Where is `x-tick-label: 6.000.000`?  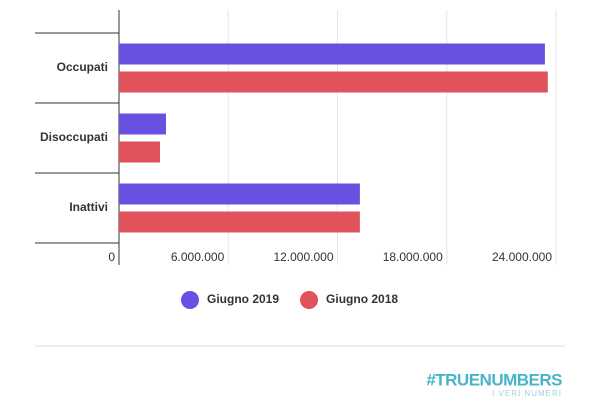 x-tick-label: 6.000.000 is located at coordinates (198, 257).